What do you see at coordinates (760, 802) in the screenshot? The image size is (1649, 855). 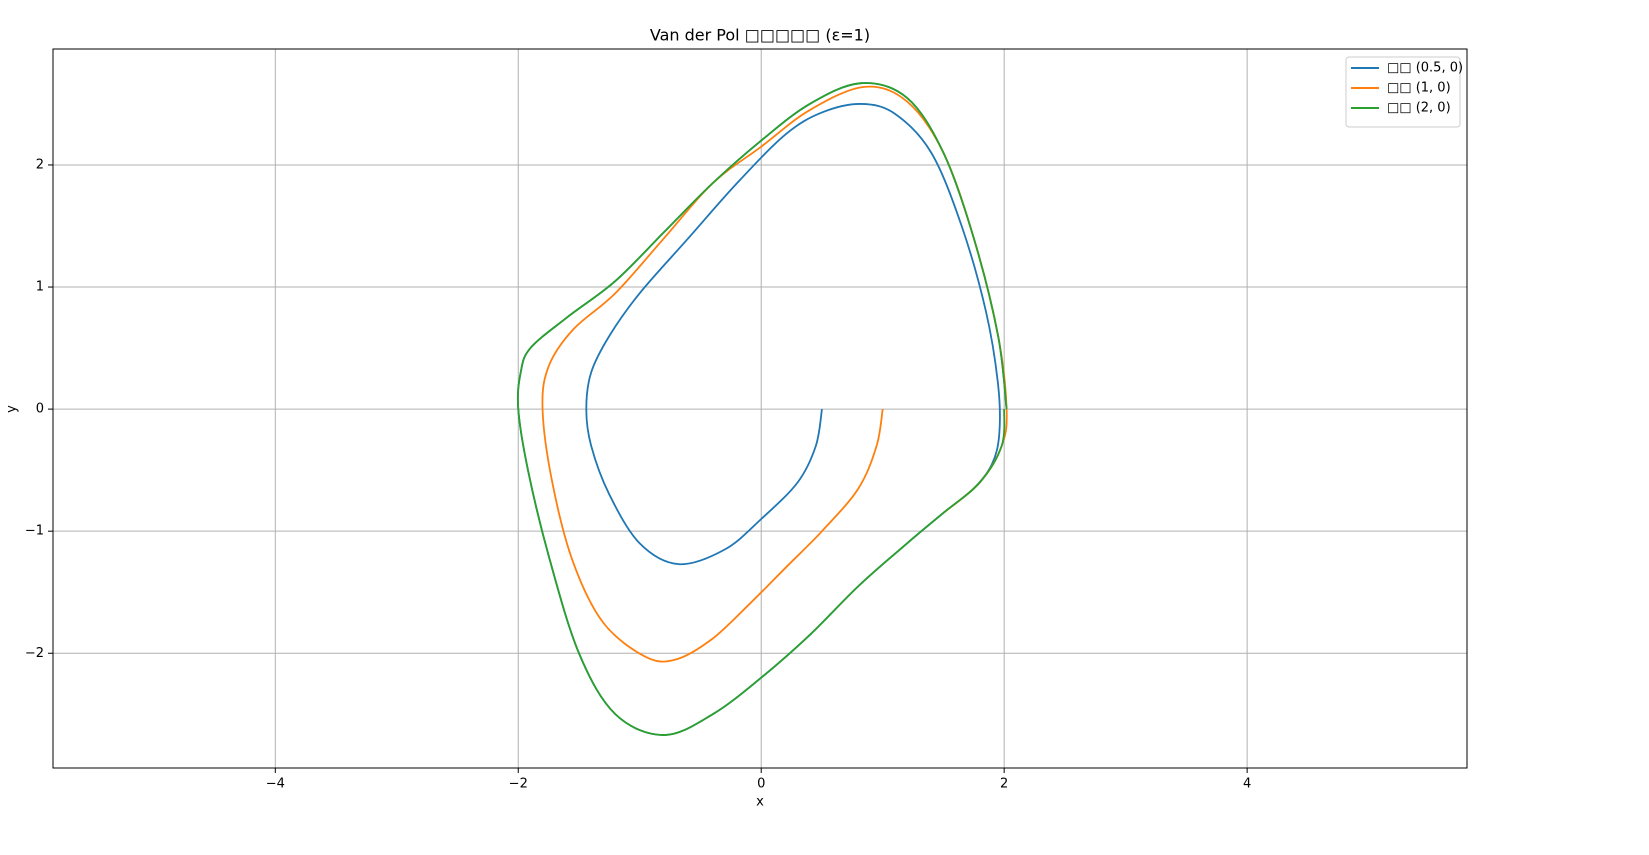 I see `x-axis-label: x` at bounding box center [760, 802].